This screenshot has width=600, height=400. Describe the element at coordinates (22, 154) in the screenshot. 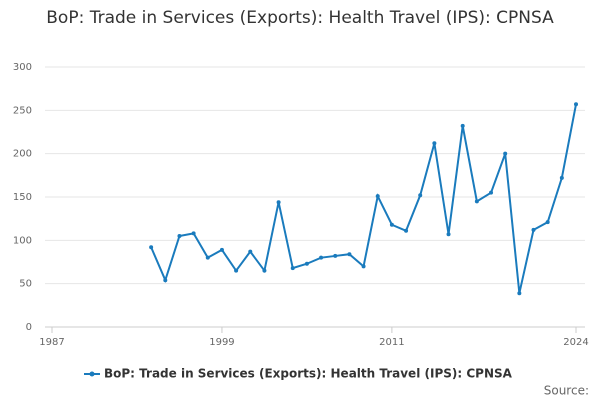

I see `y-tick-label: 200` at that location.